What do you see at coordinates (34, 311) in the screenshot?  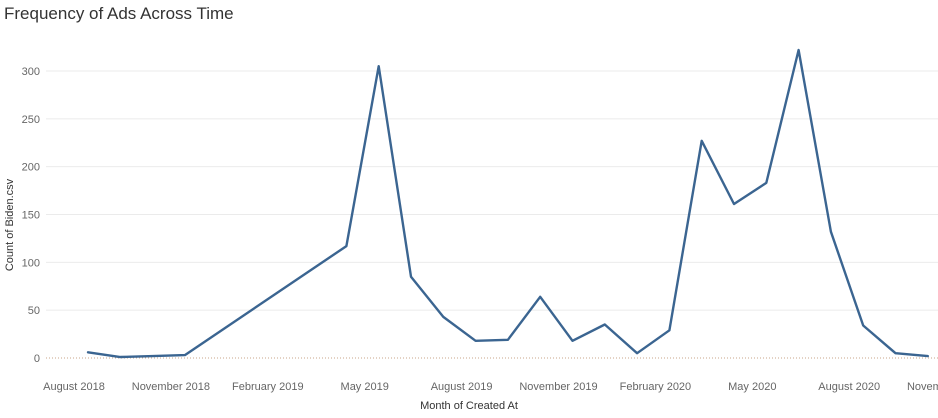 I see `y-tick-label: 50` at bounding box center [34, 311].